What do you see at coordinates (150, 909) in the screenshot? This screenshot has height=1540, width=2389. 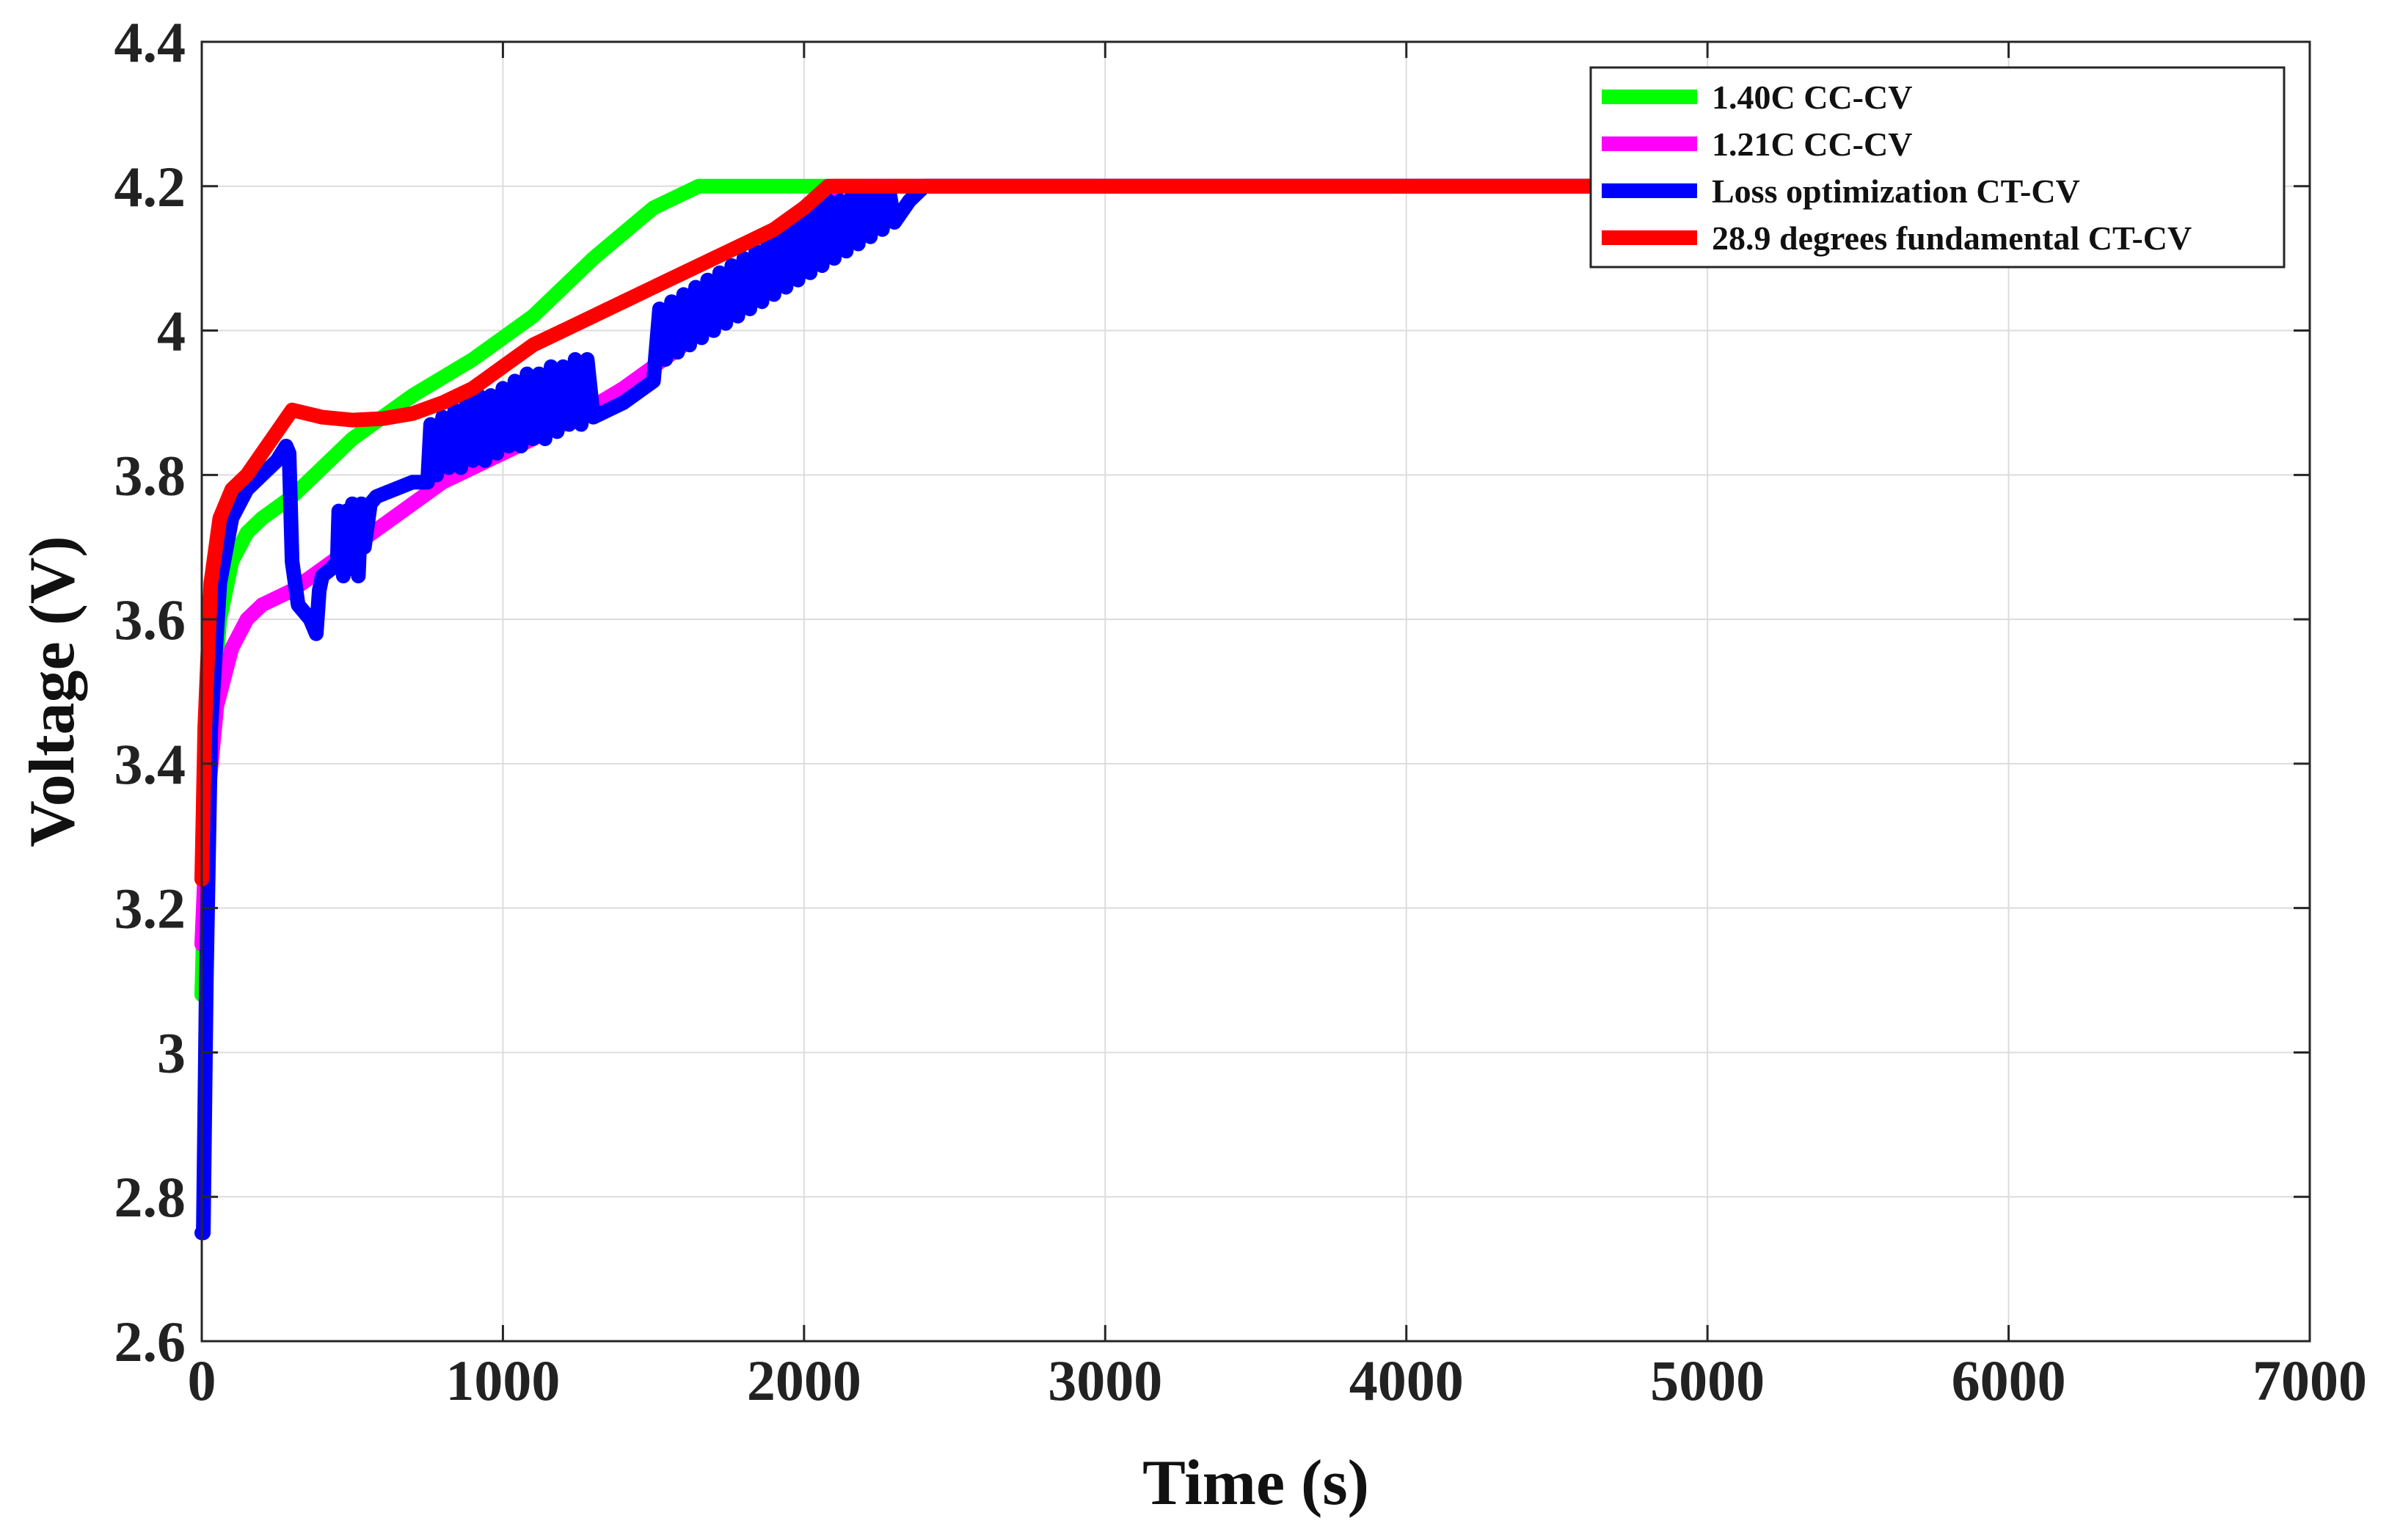 I see `y-tick-label: 3.2` at bounding box center [150, 909].